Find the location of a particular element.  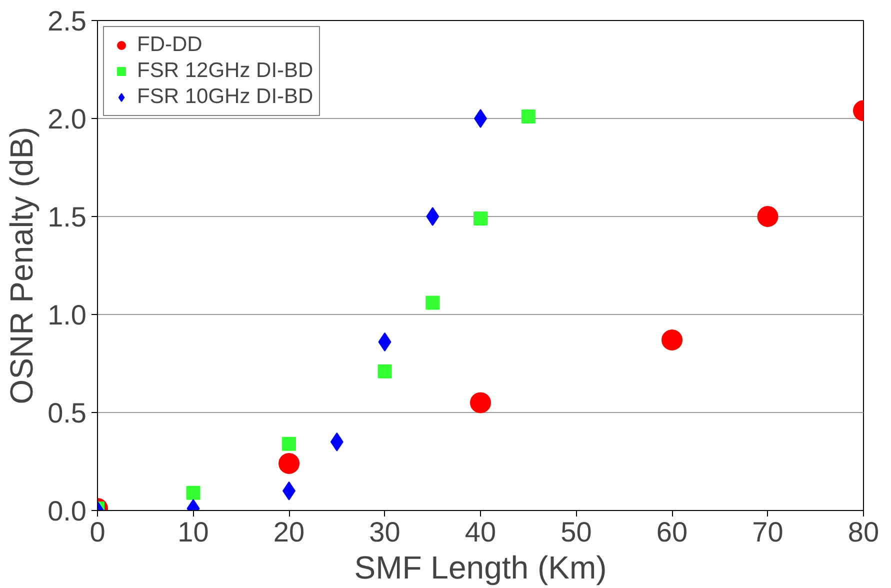

y-axis-title: OSNR Penalty (dB) is located at coordinates (22, 265).